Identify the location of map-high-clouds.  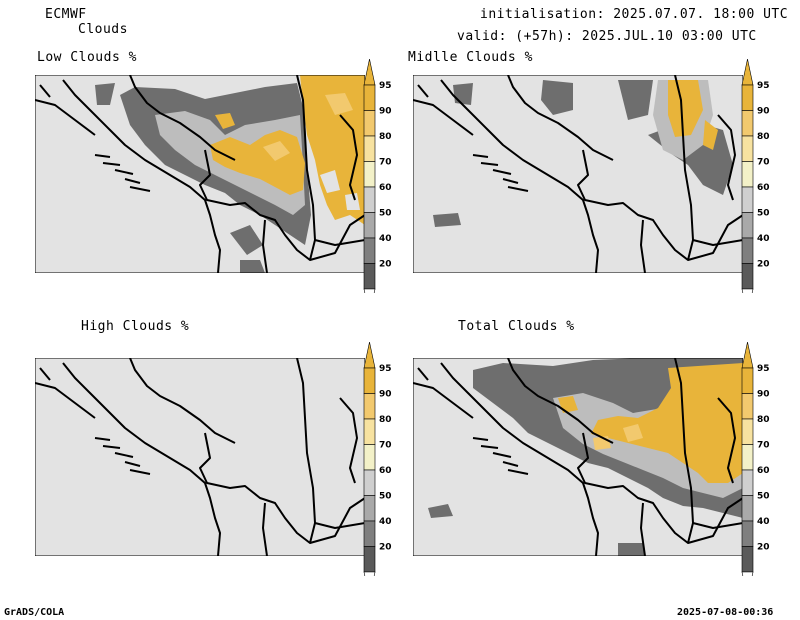
(200, 457).